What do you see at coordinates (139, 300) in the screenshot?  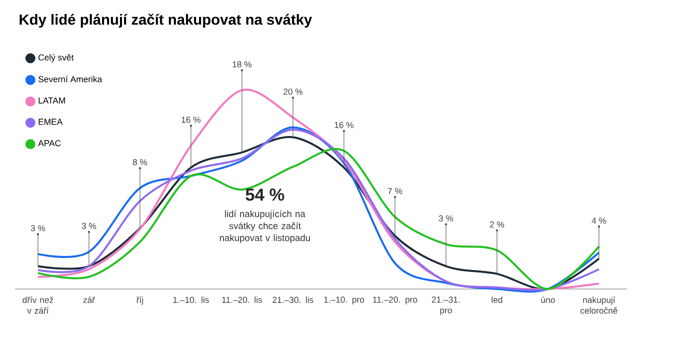 I see `x-tick-label: říj` at bounding box center [139, 300].